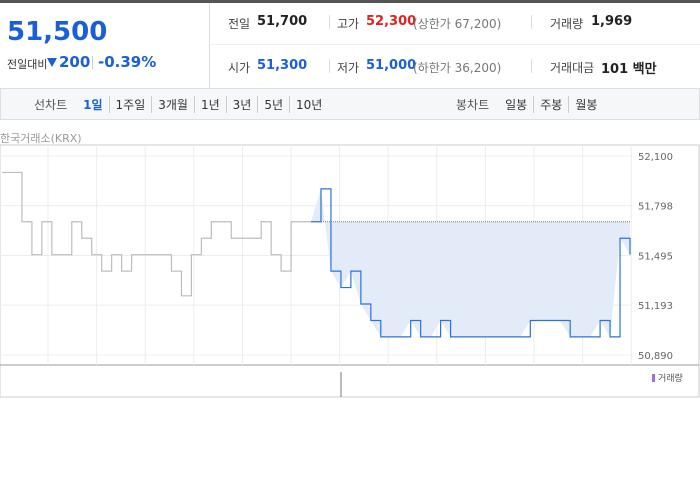 The width and height of the screenshot is (700, 490). I want to click on info-value: 1,969, so click(612, 21).